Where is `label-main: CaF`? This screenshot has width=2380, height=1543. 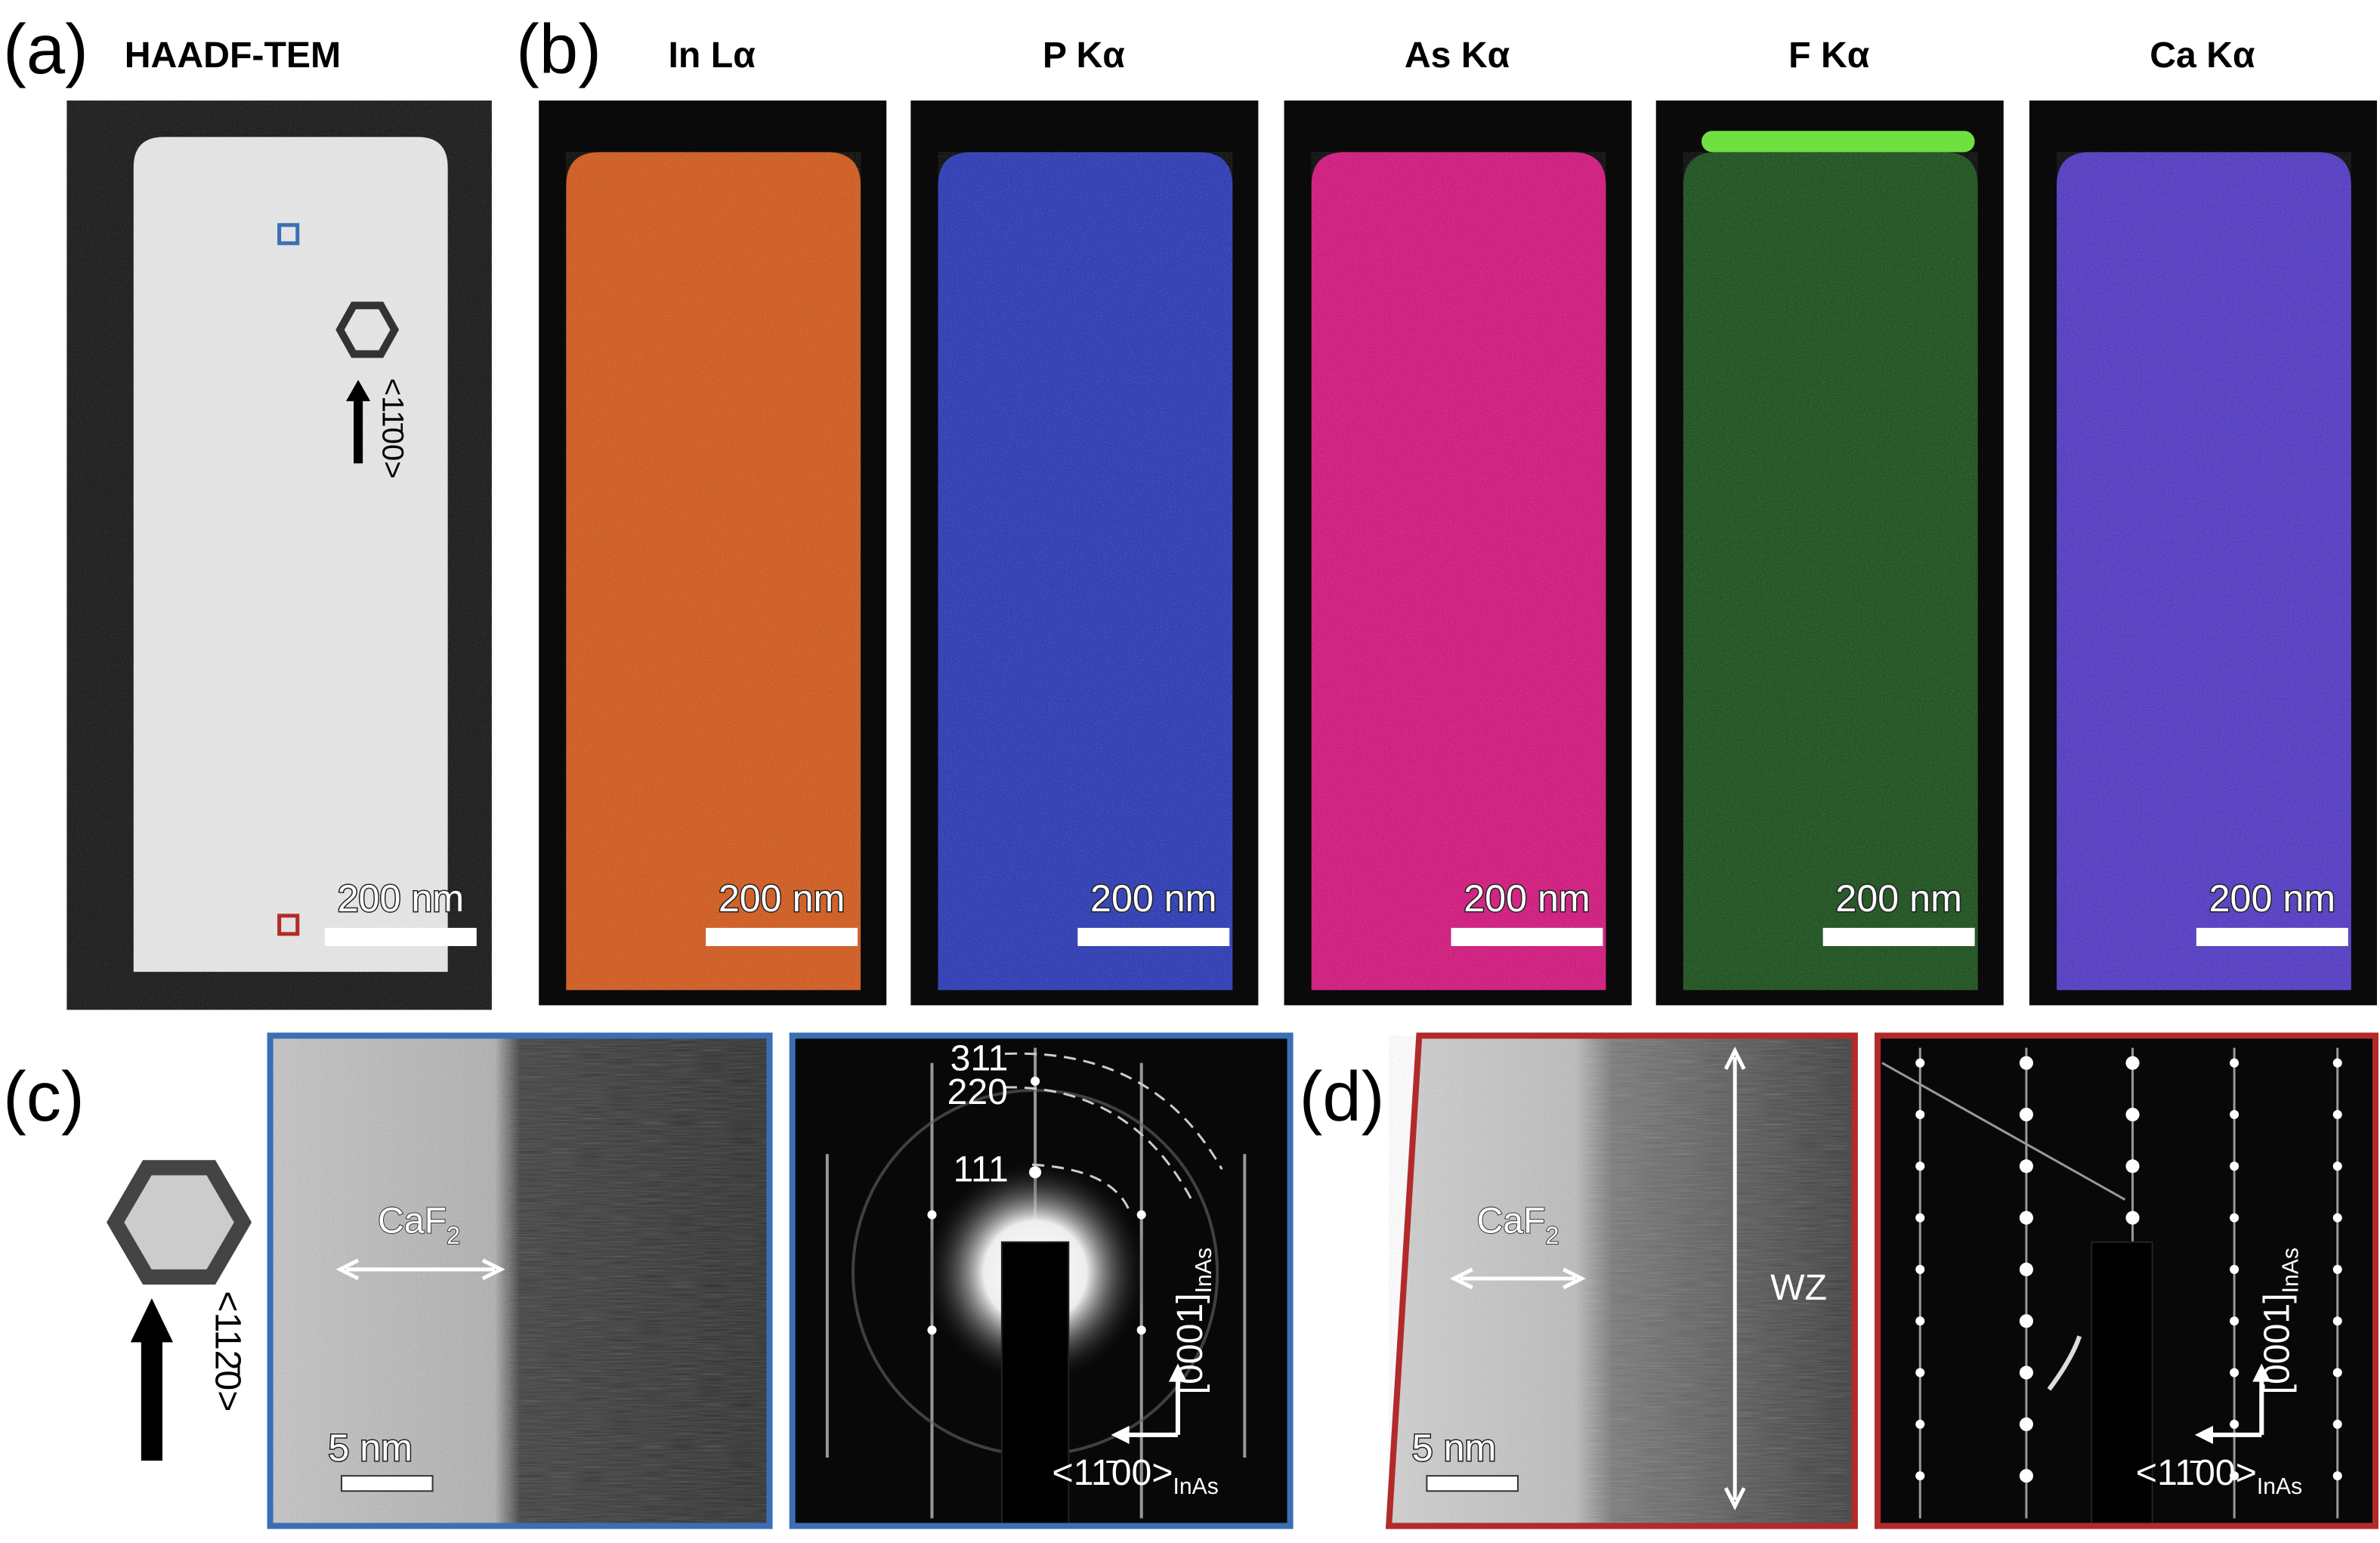 label-main: CaF is located at coordinates (412, 1221).